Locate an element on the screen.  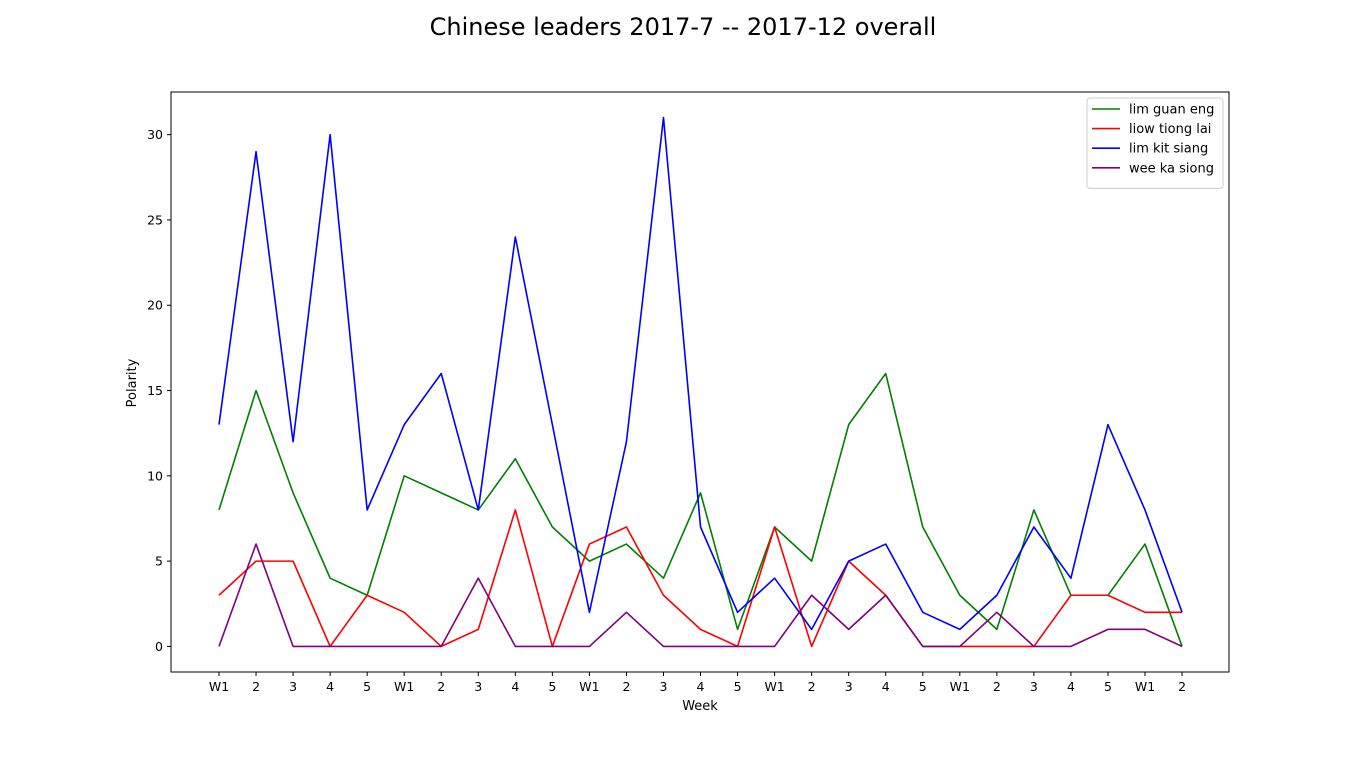
y-tick-label: 0 is located at coordinates (159, 646).